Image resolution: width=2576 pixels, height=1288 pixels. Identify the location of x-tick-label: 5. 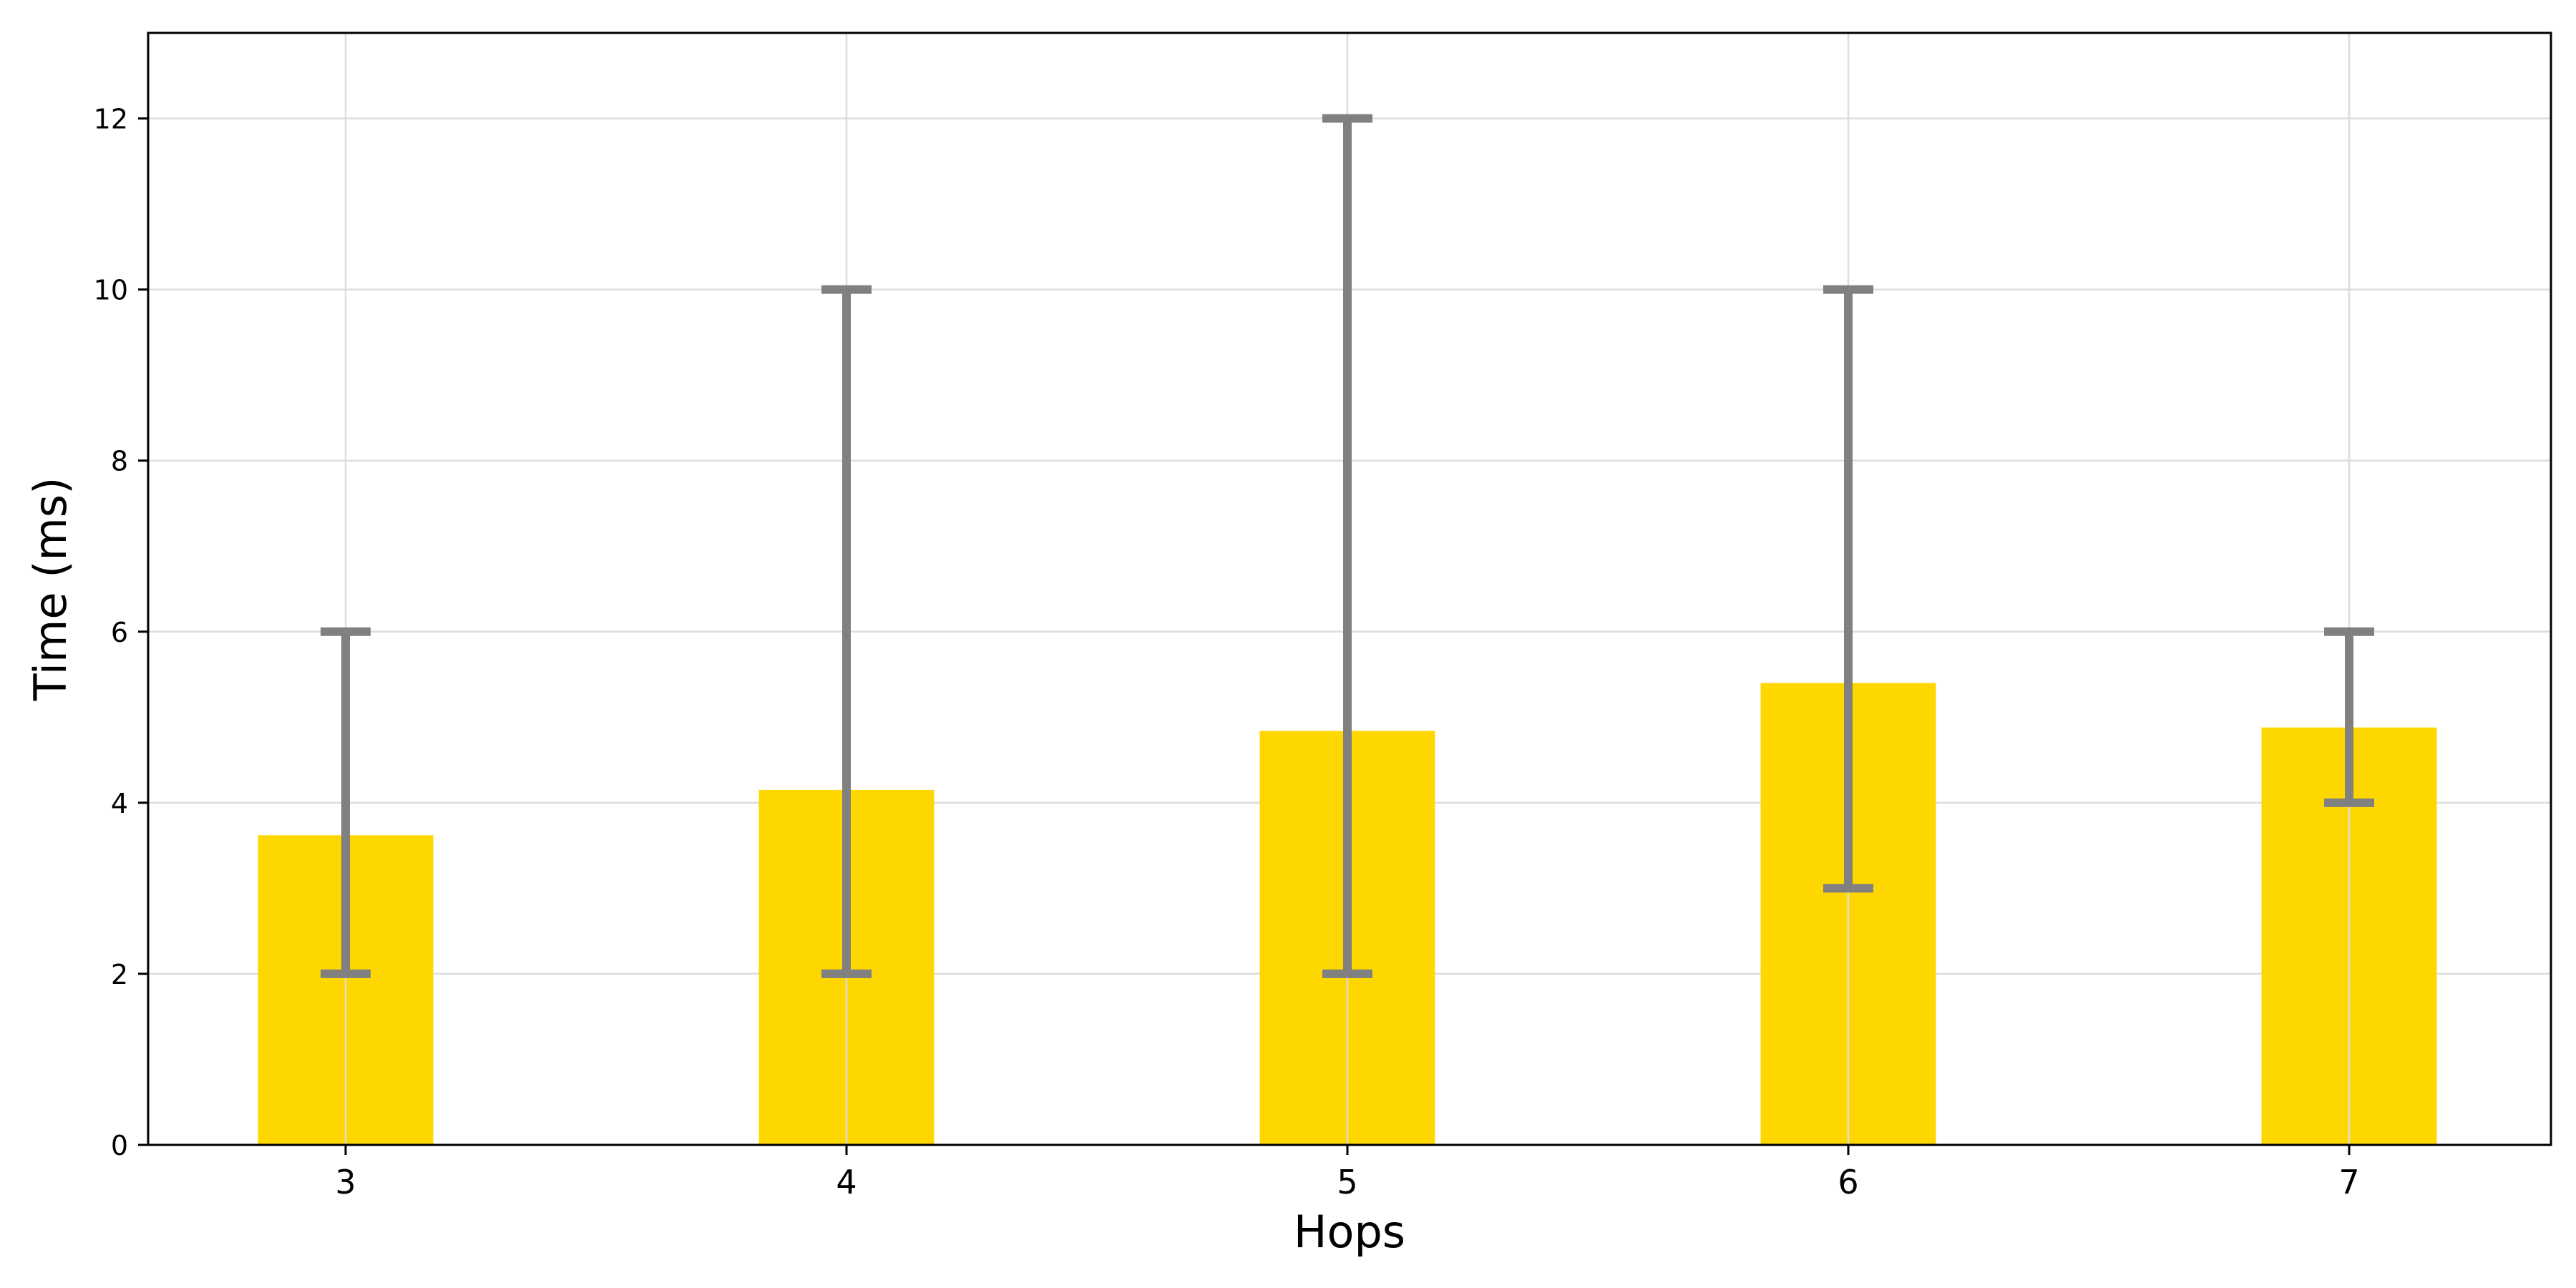
(1347, 1182).